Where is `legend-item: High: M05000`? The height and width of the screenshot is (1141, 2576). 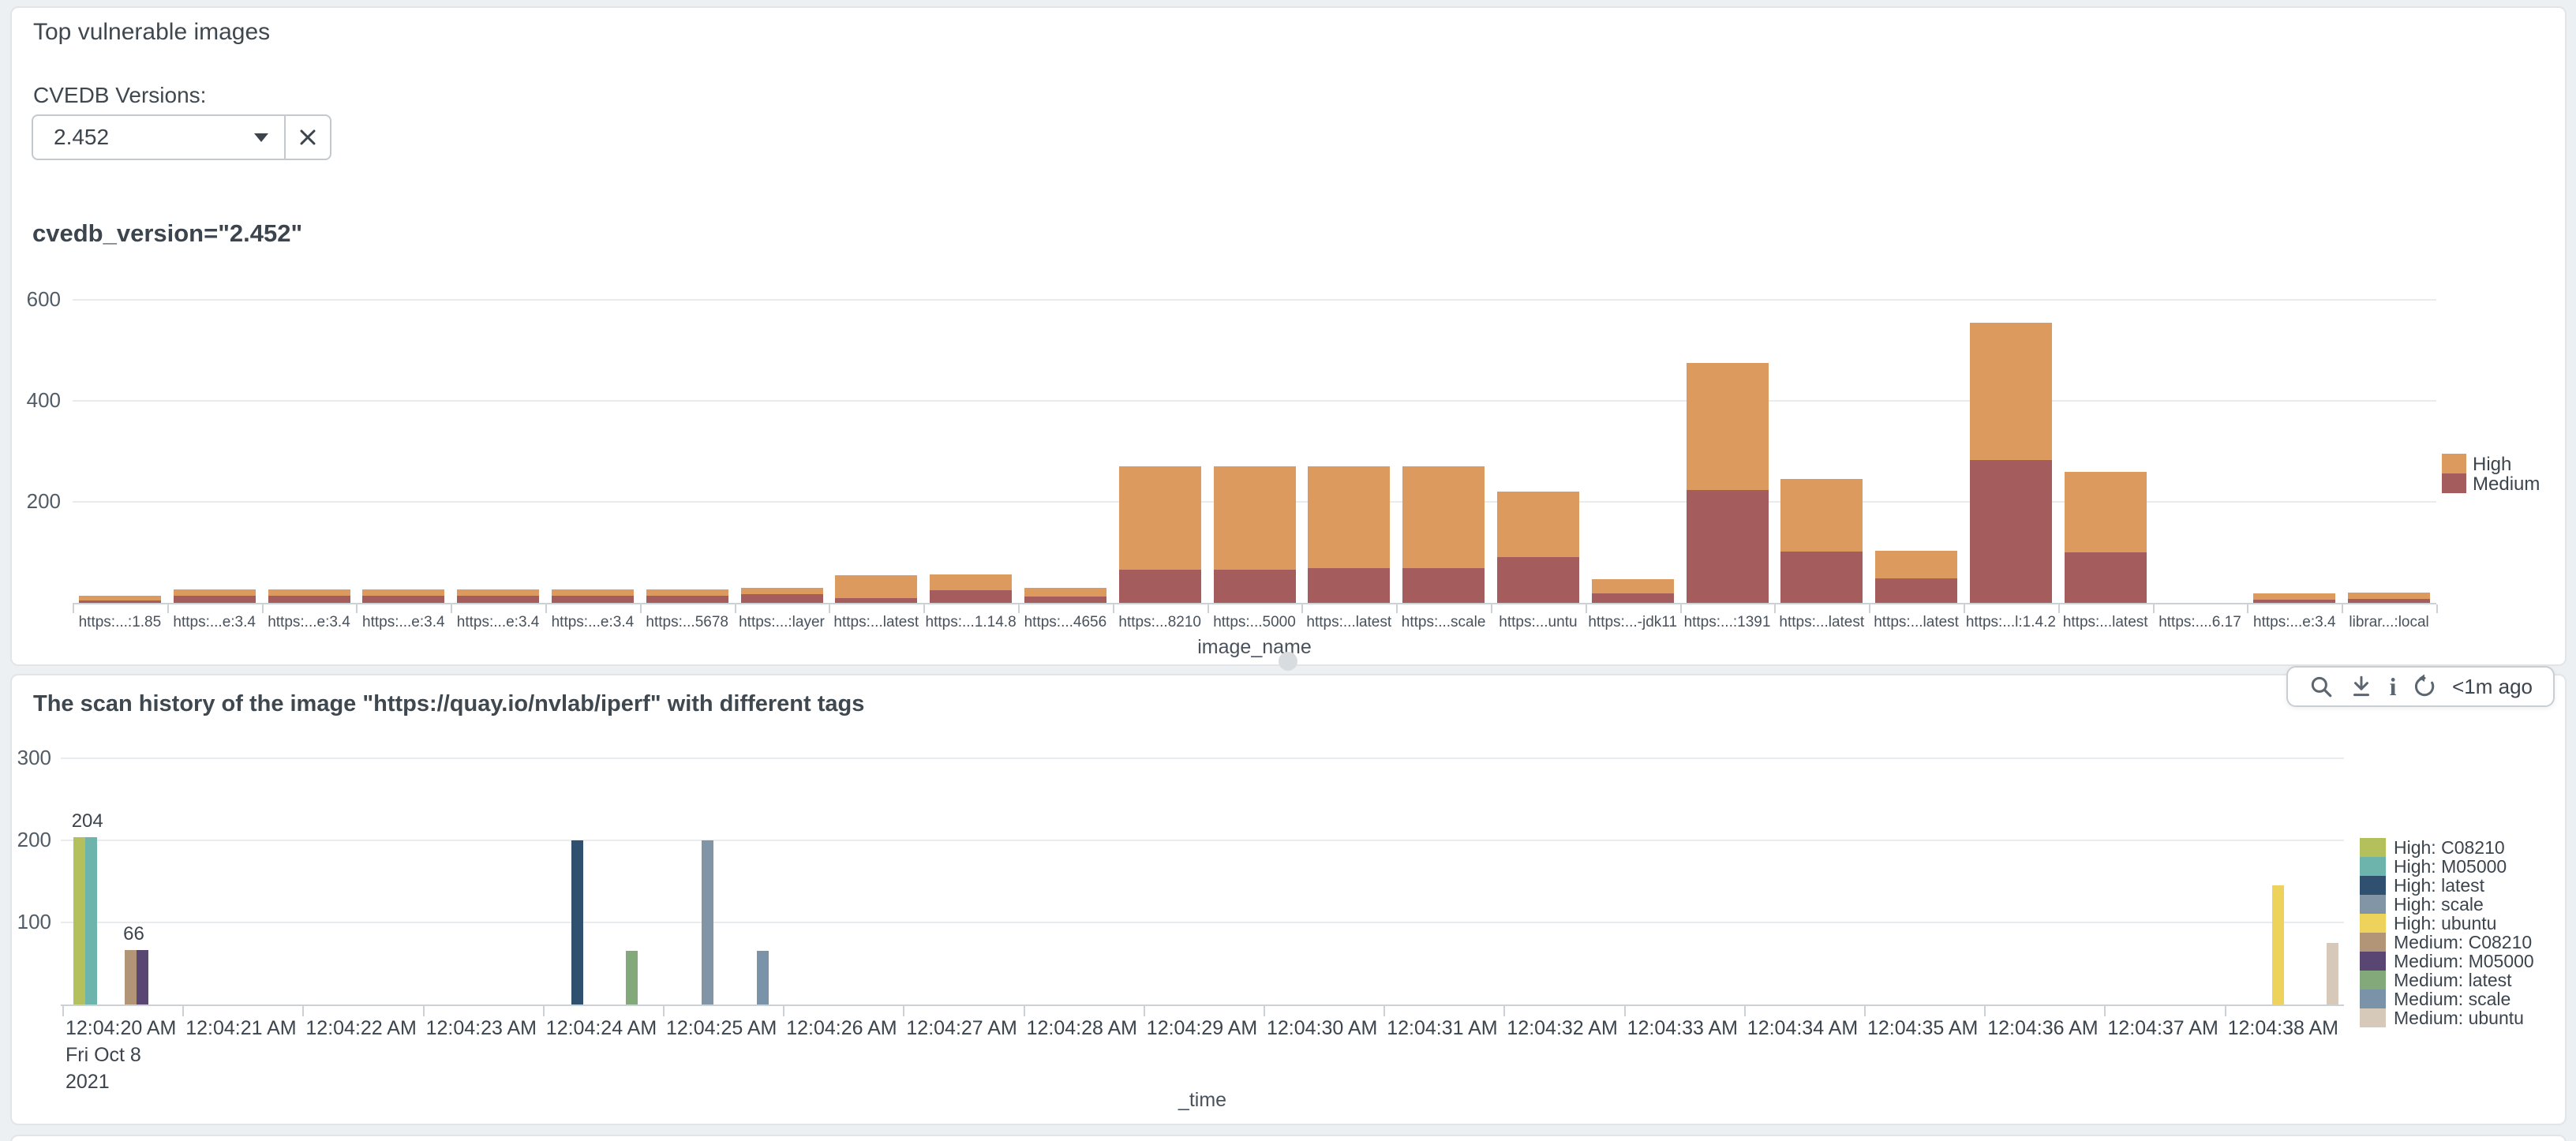 legend-item: High: M05000 is located at coordinates (2450, 866).